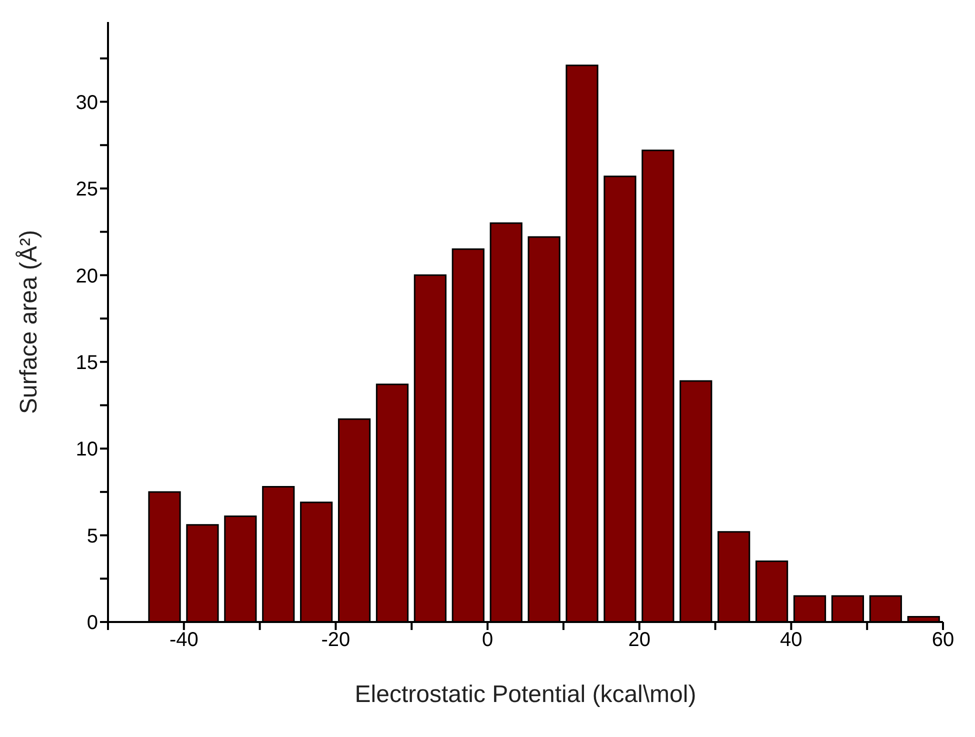 The width and height of the screenshot is (975, 737). Describe the element at coordinates (943, 640) in the screenshot. I see `x-tick-label: 60` at that location.